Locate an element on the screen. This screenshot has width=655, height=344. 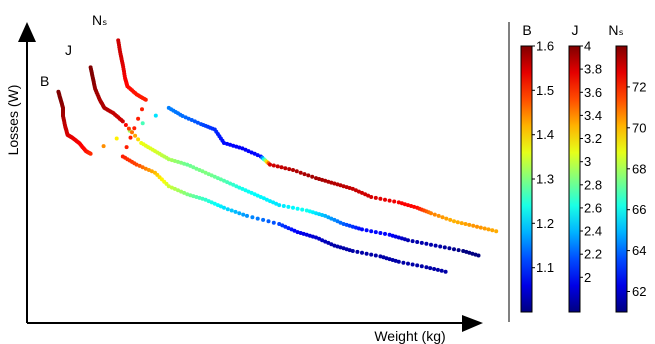
colorbar-tick-label: 3.2 is located at coordinates (593, 138).